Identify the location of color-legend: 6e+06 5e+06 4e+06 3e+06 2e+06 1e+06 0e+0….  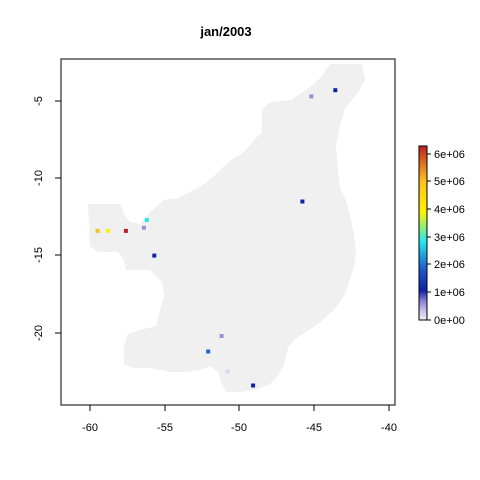
(441, 236).